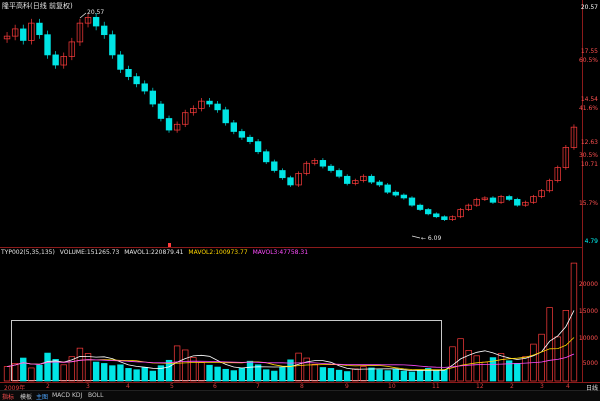 This screenshot has height=401, width=600. What do you see at coordinates (28, 252) in the screenshot?
I see `indicator-name: TYP002(5,35,135)` at bounding box center [28, 252].